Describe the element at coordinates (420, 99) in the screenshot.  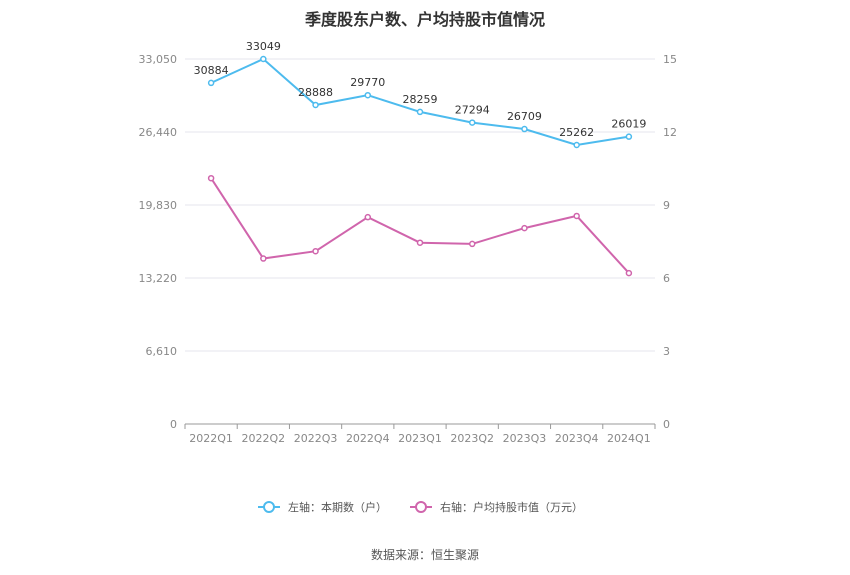
I see `data-label: 28259` at that location.